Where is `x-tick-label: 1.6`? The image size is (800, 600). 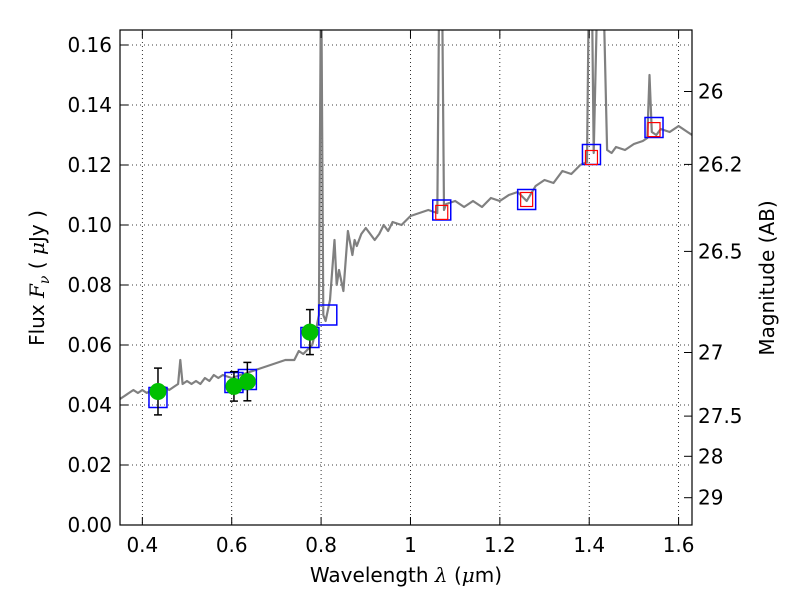 x-tick-label: 1.6 is located at coordinates (679, 545).